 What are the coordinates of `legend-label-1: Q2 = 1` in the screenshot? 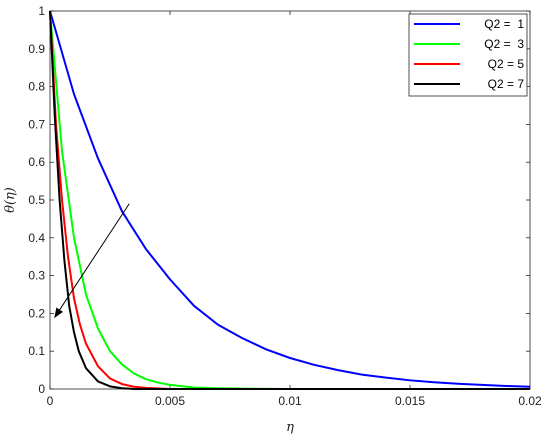 It's located at (504, 24).